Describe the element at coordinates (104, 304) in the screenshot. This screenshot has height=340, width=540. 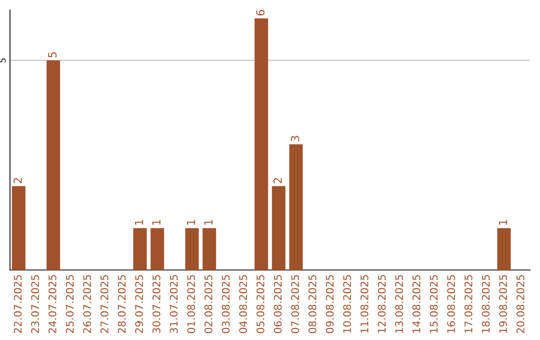
I see `x-tick-label: 27.07.2025` at that location.